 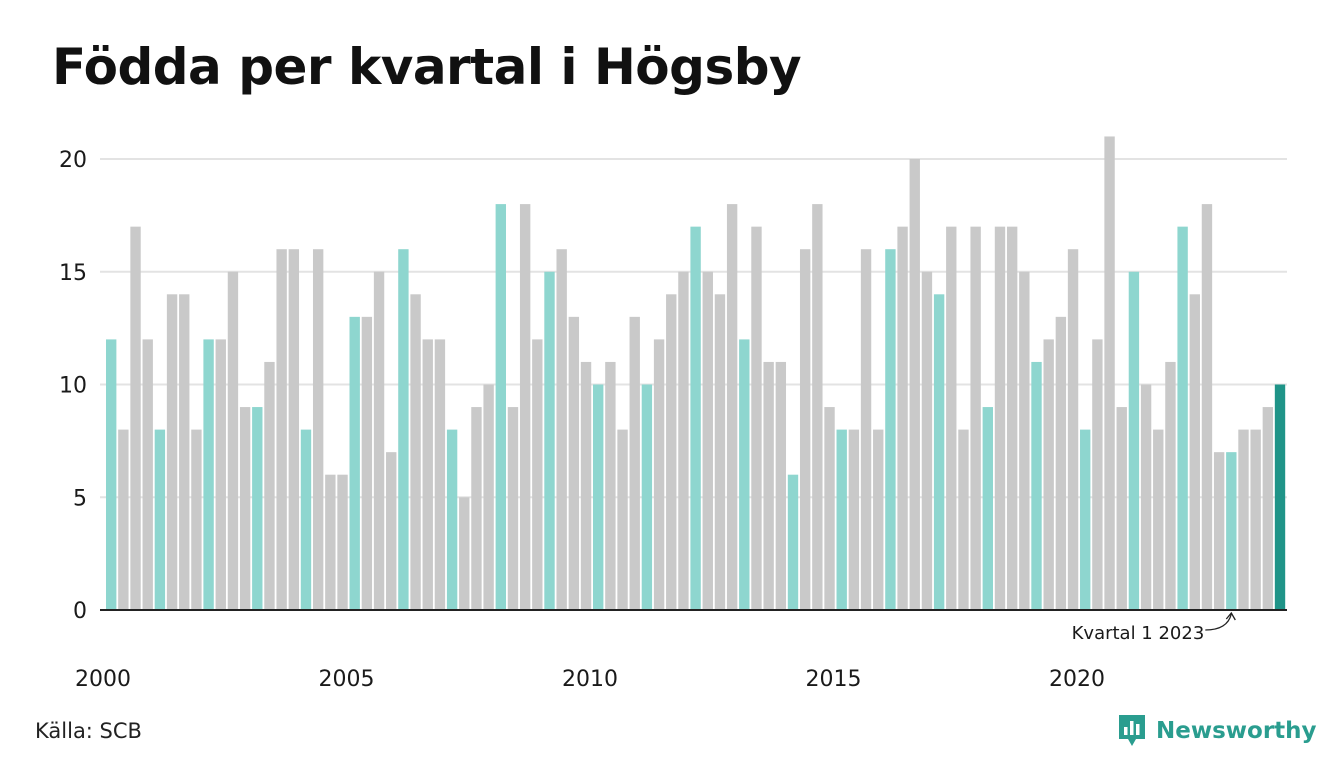 I want to click on x-tick-label: 2015, so click(x=834, y=679).